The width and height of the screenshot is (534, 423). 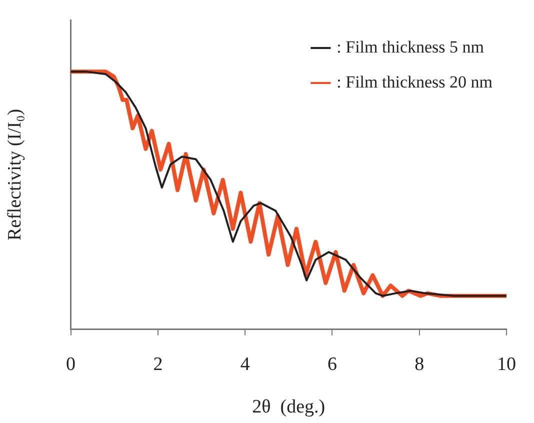 I want to click on legend-label: : Film thickness 20 nm, so click(x=414, y=82).